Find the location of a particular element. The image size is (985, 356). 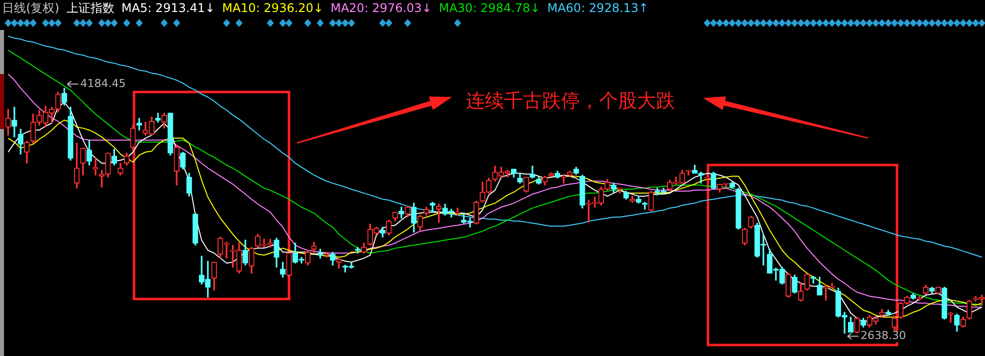

text: 4184.45 is located at coordinates (103, 83).